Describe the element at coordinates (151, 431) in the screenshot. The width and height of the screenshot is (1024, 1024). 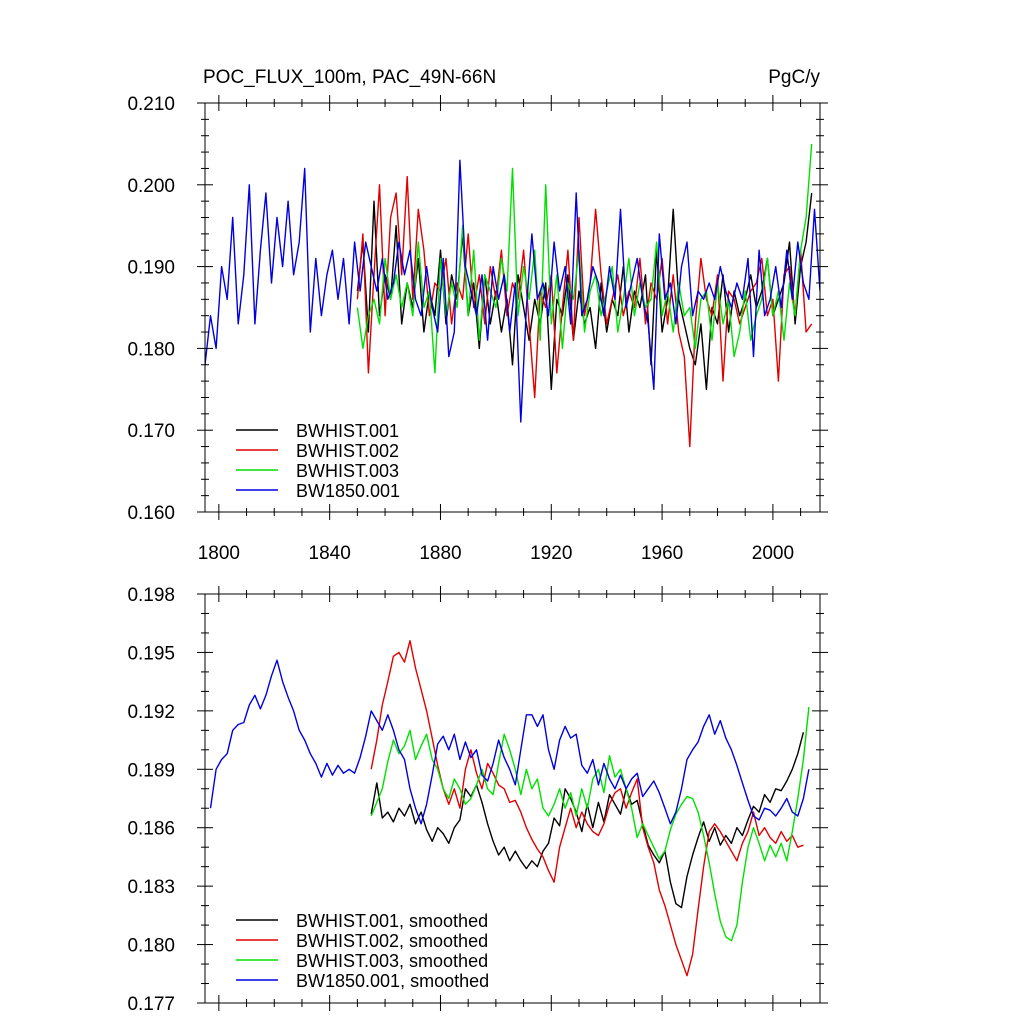
I see `y-tick-label: 0.170` at that location.